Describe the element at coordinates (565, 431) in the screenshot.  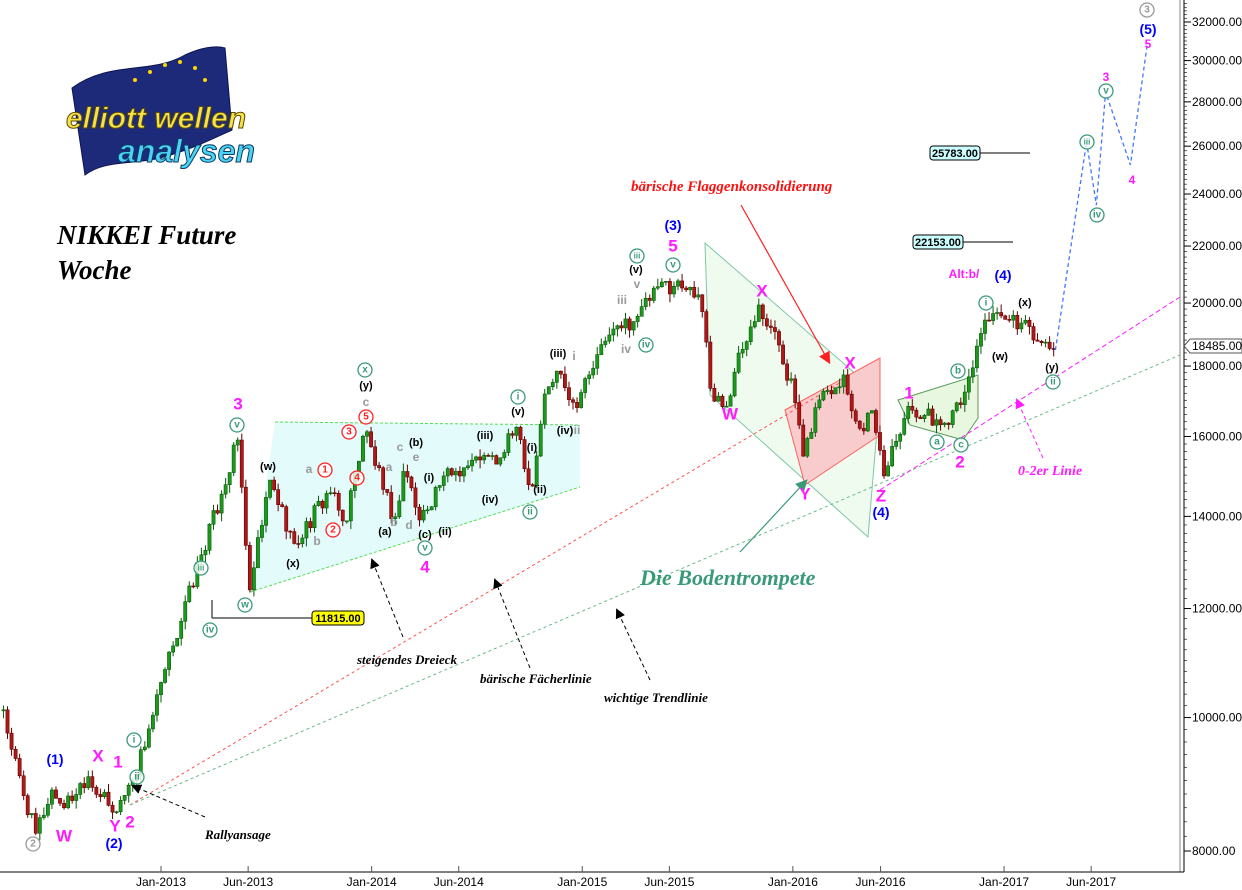
I see `wave-label: (iv)` at that location.